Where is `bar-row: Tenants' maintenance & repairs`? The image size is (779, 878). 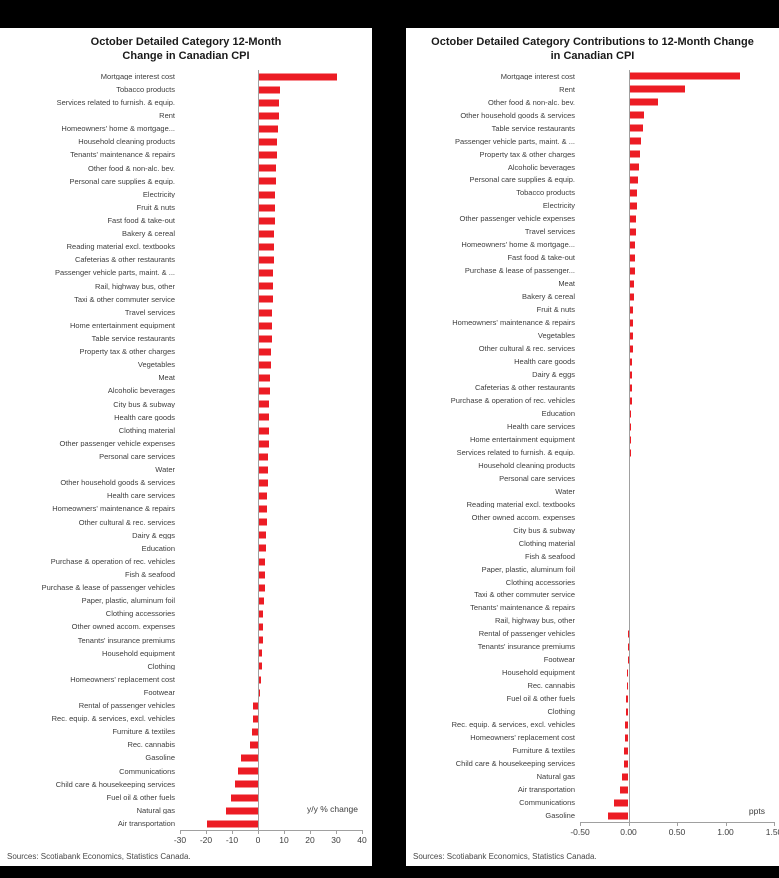
bar-row: Tenants' maintenance & repairs is located at coordinates (182, 155).